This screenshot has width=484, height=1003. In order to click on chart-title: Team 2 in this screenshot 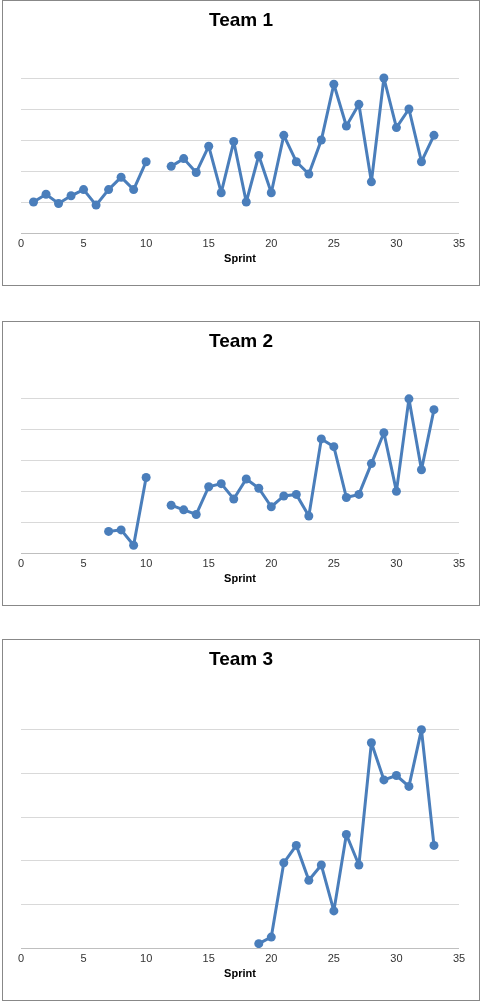, I will do `click(241, 341)`.